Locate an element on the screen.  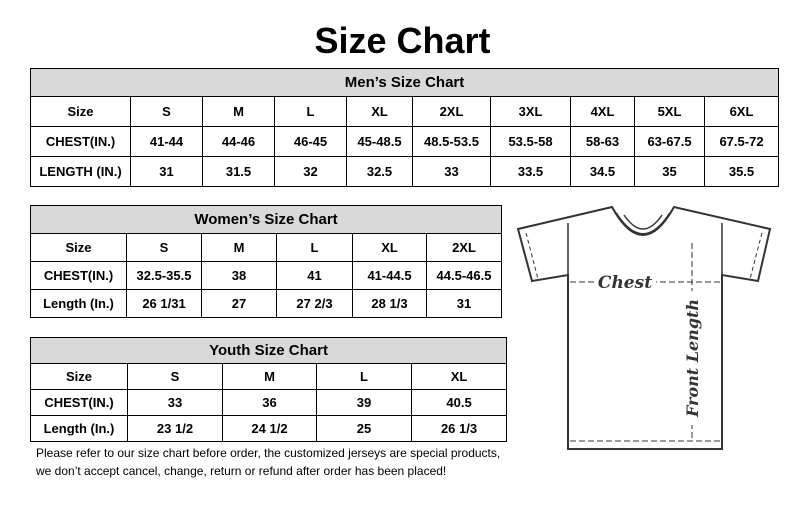
table-cell: 33.5 is located at coordinates (530, 171).